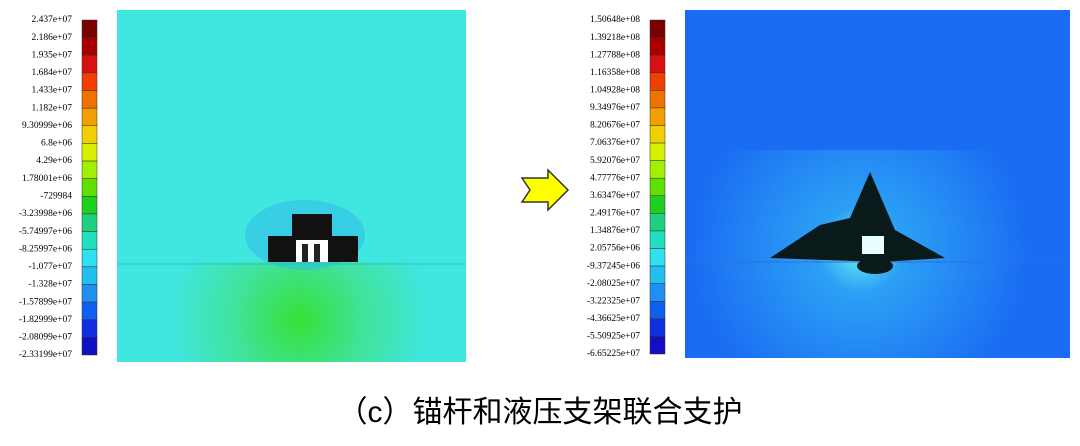  What do you see at coordinates (47, 179) in the screenshot?
I see `colorbar-label: 1.78001e+06` at bounding box center [47, 179].